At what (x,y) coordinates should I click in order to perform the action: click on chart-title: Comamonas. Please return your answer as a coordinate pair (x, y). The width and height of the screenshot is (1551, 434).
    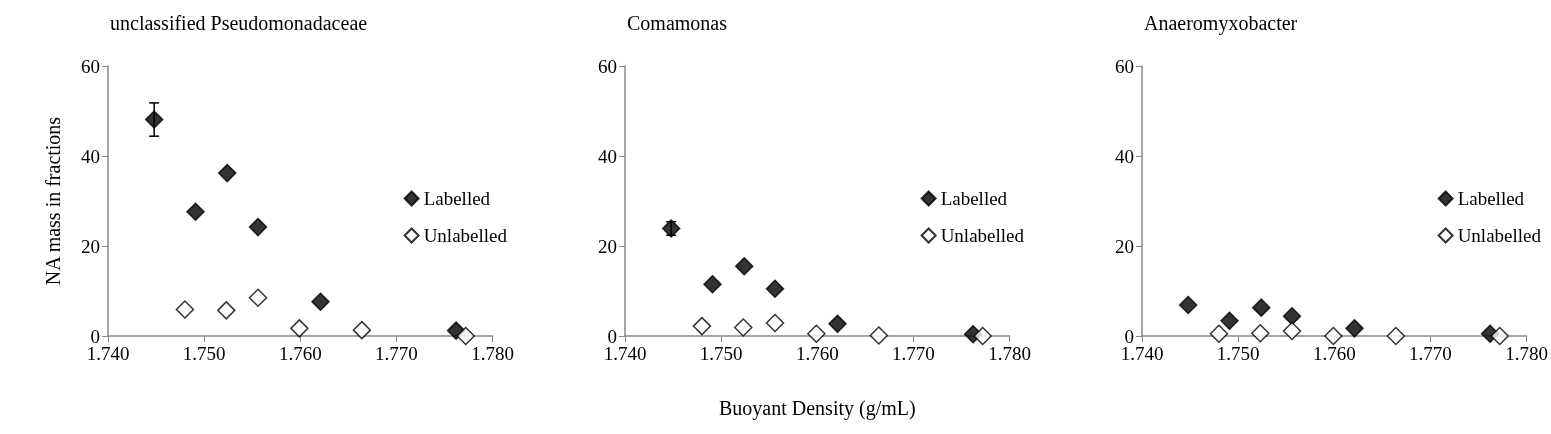
    Looking at the image, I should click on (677, 23).